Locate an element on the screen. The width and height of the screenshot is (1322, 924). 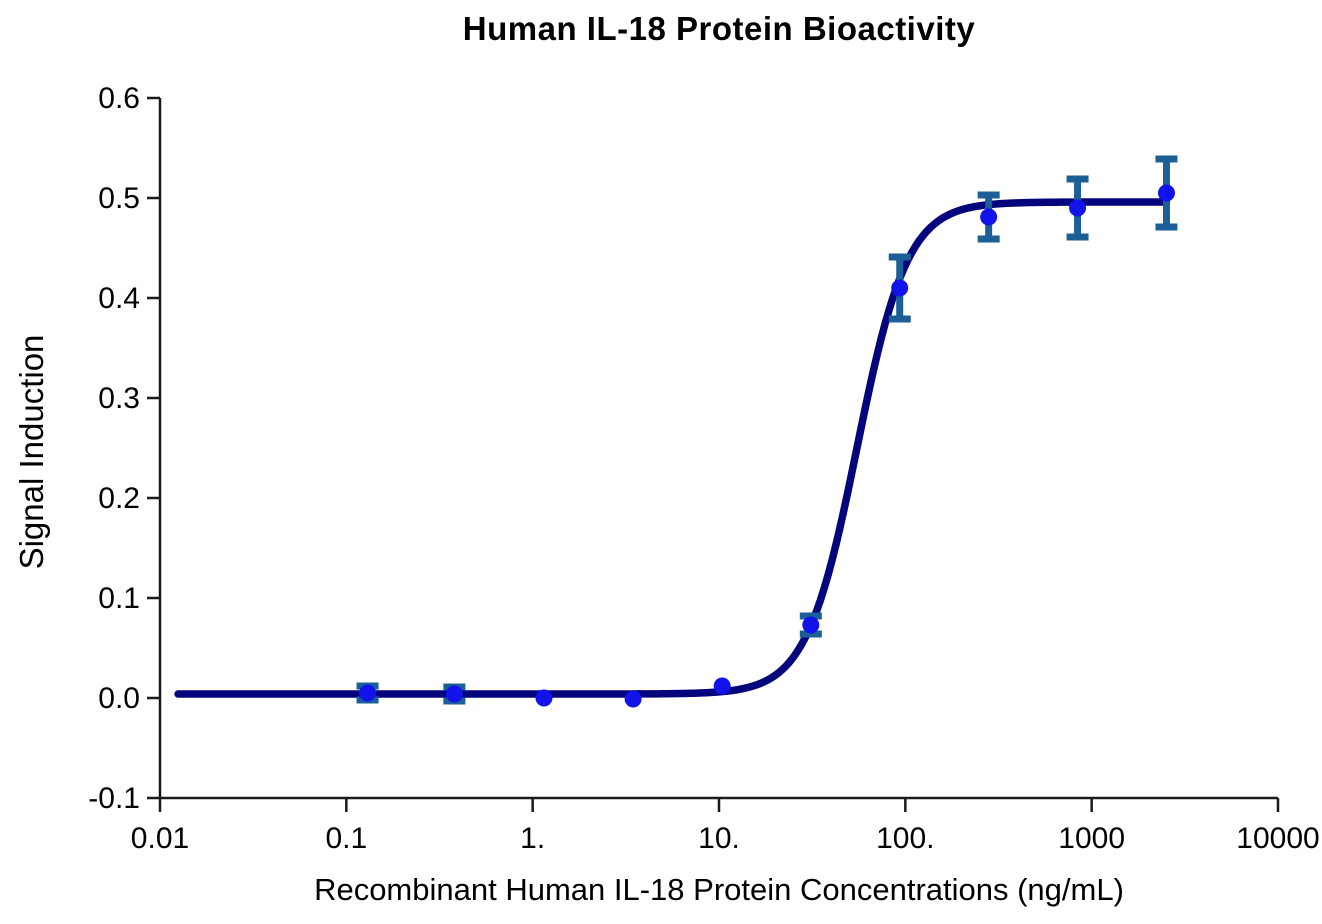
x-tick-label: 1. is located at coordinates (532, 838).